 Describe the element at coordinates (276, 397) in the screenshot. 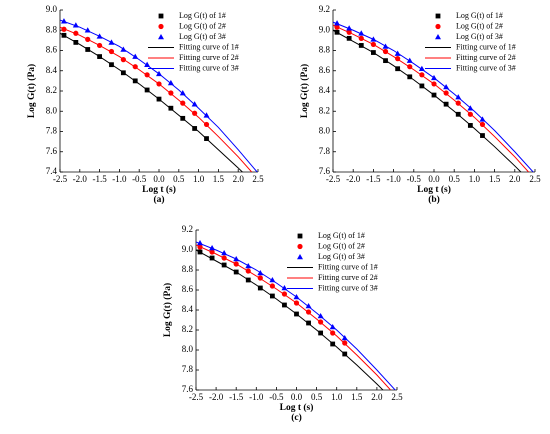

I see `x-tick-label: -0.5` at that location.